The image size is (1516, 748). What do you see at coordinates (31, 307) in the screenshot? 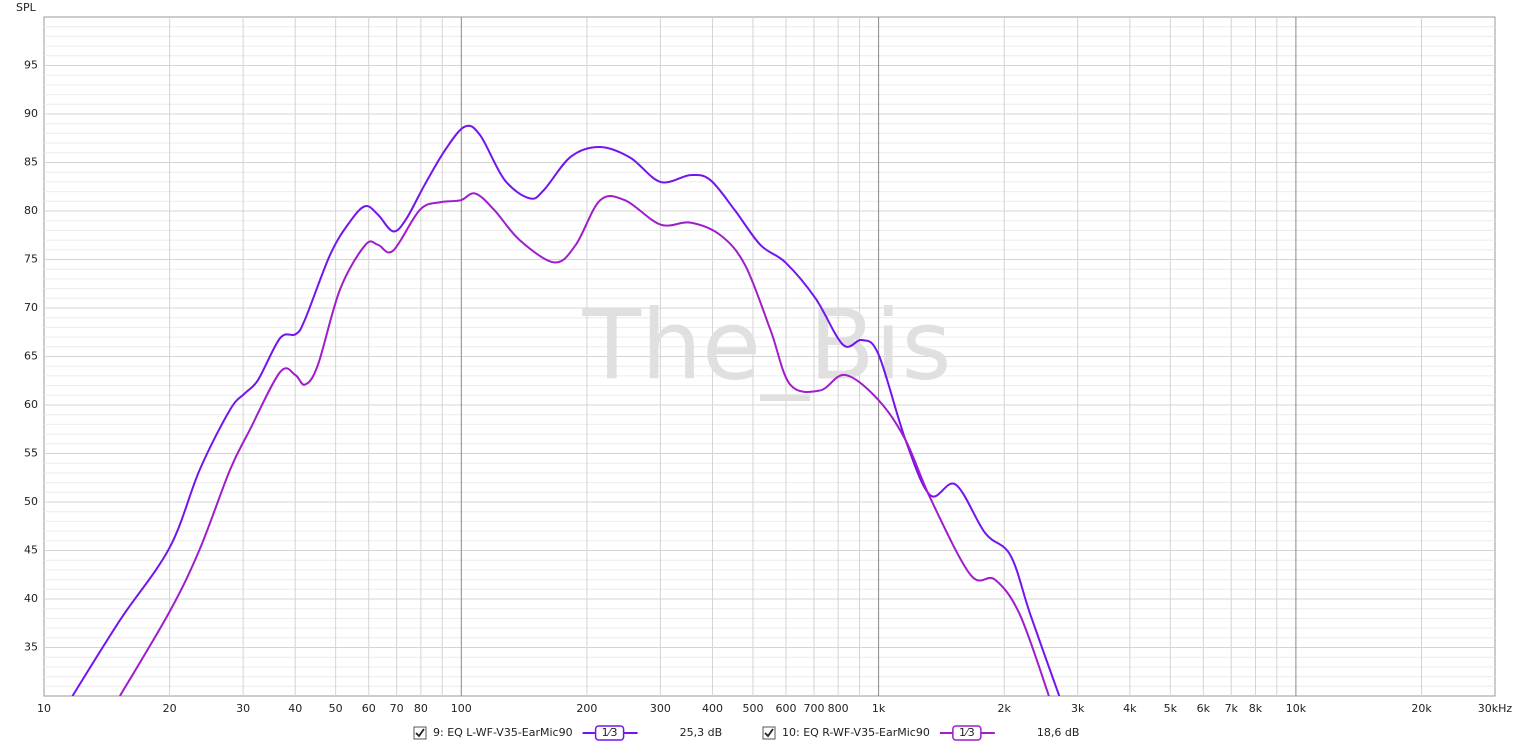
I see `y-tick-label: 70` at bounding box center [31, 307].